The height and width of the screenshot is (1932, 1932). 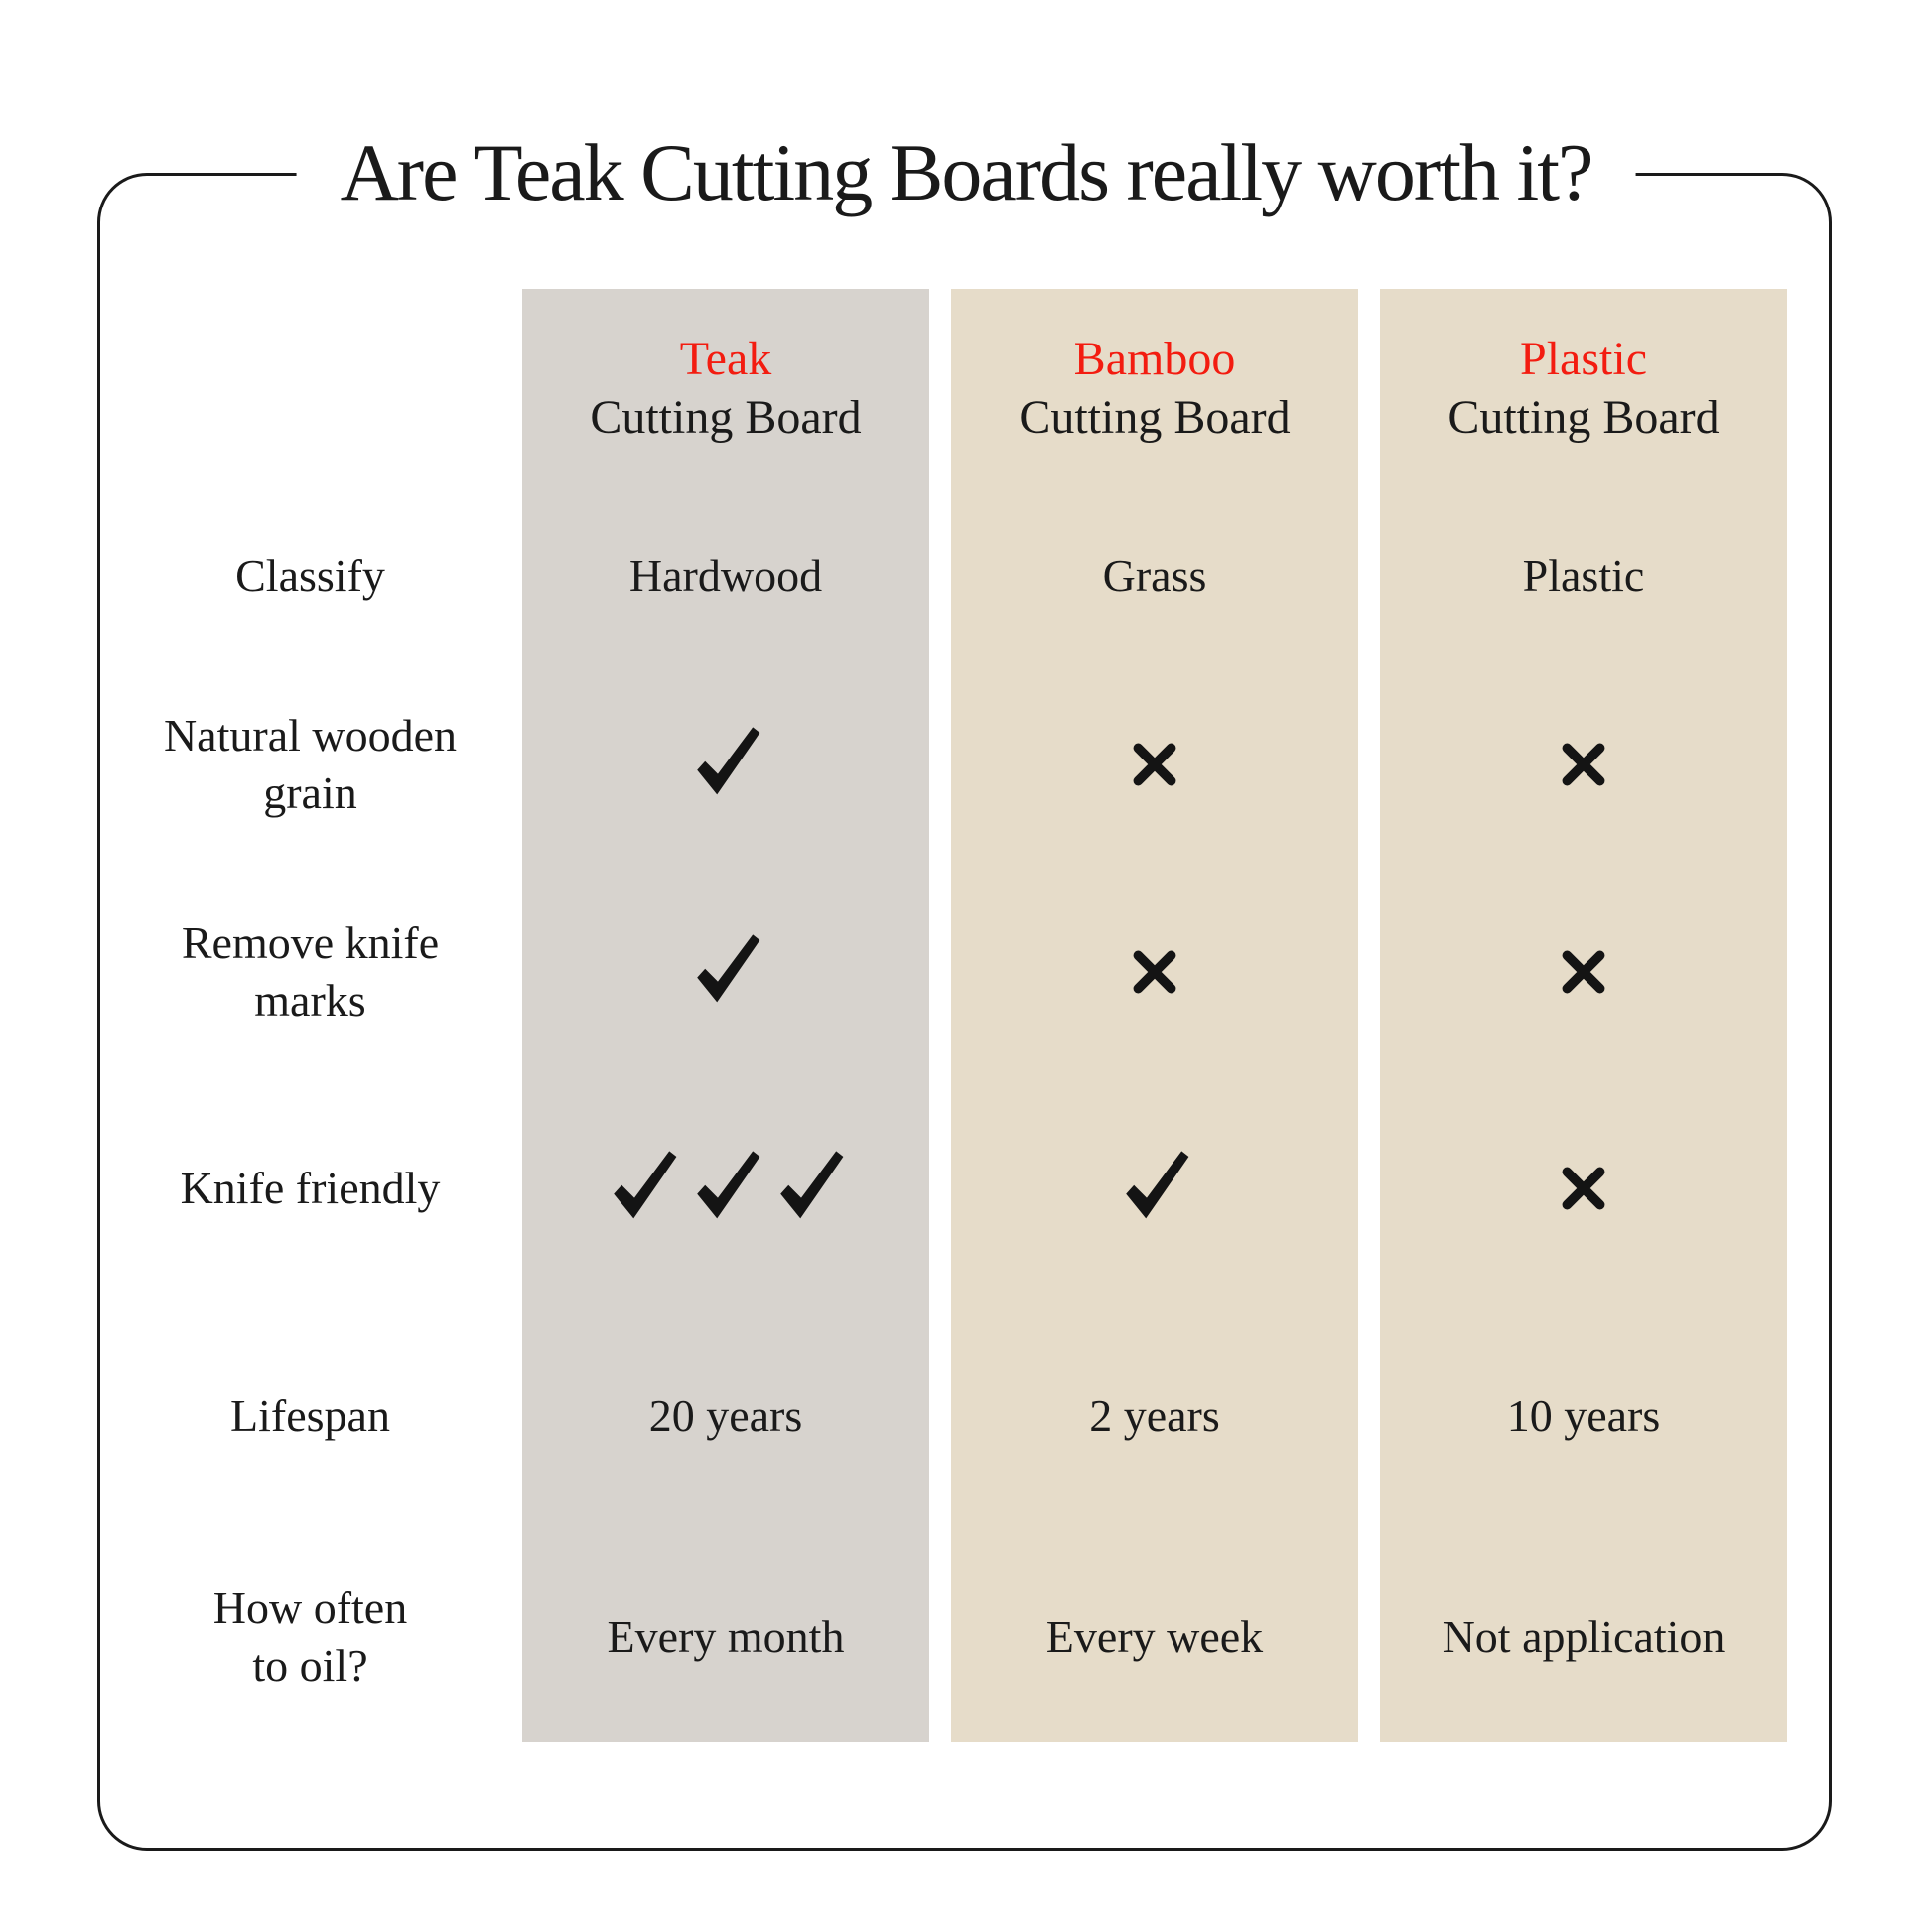 What do you see at coordinates (1584, 1637) in the screenshot?
I see `cell-oil-plastic: Not application` at bounding box center [1584, 1637].